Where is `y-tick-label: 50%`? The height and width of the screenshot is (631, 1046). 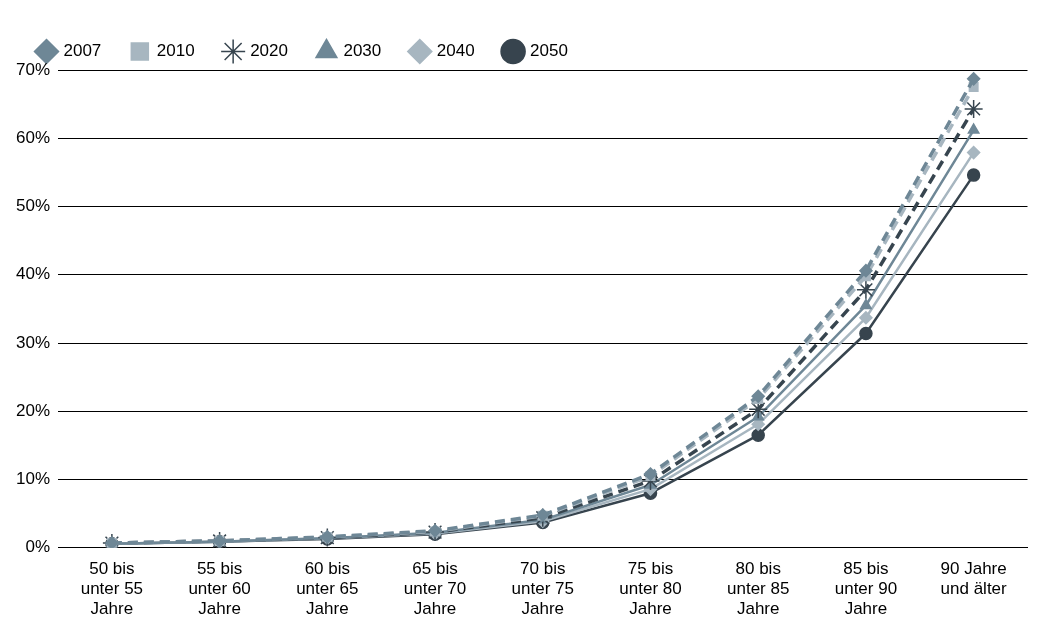 y-tick-label: 50% is located at coordinates (33, 206).